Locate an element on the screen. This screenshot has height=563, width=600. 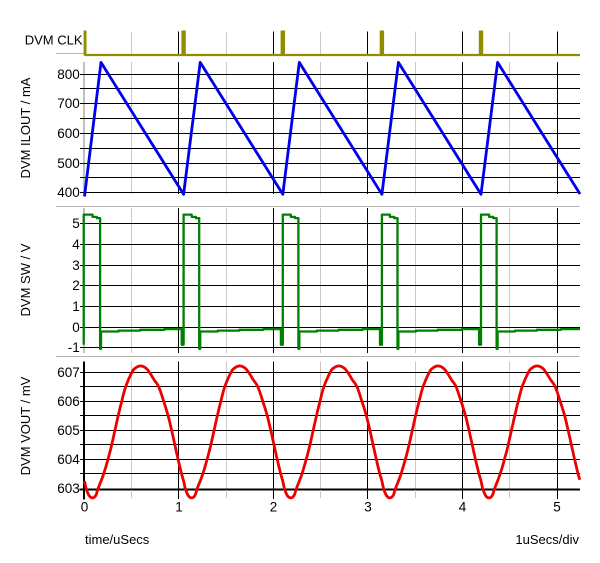
svg-text: time/uSecs is located at coordinates (117, 539).